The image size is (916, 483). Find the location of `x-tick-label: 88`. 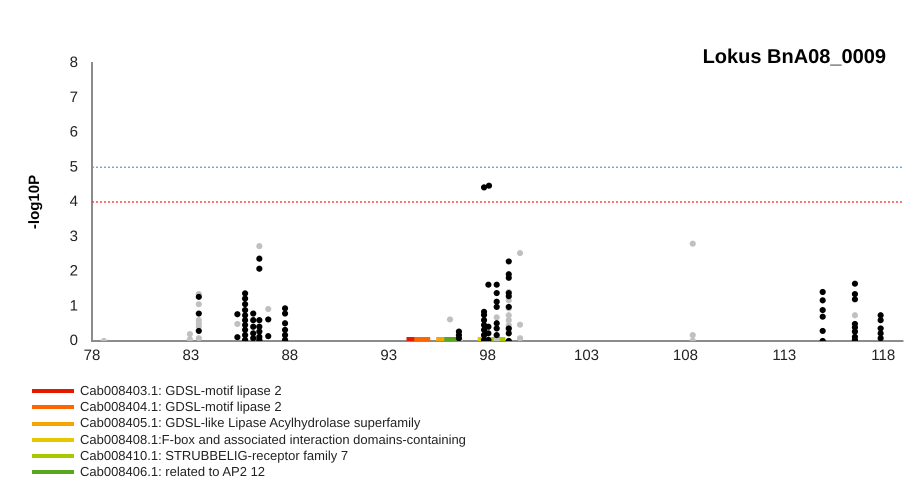

x-tick-label: 88 is located at coordinates (289, 355).